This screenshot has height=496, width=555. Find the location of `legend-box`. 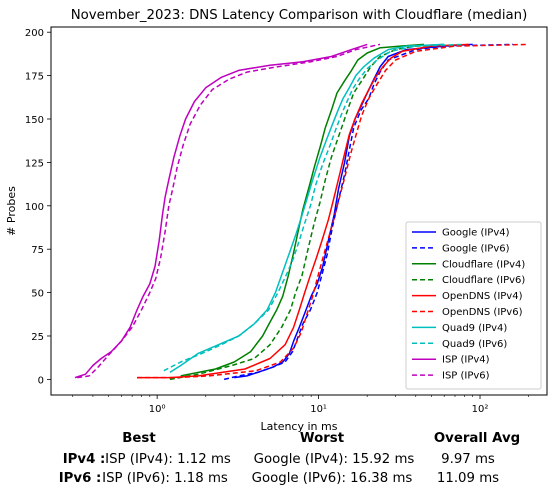

legend-box is located at coordinates (473, 305).